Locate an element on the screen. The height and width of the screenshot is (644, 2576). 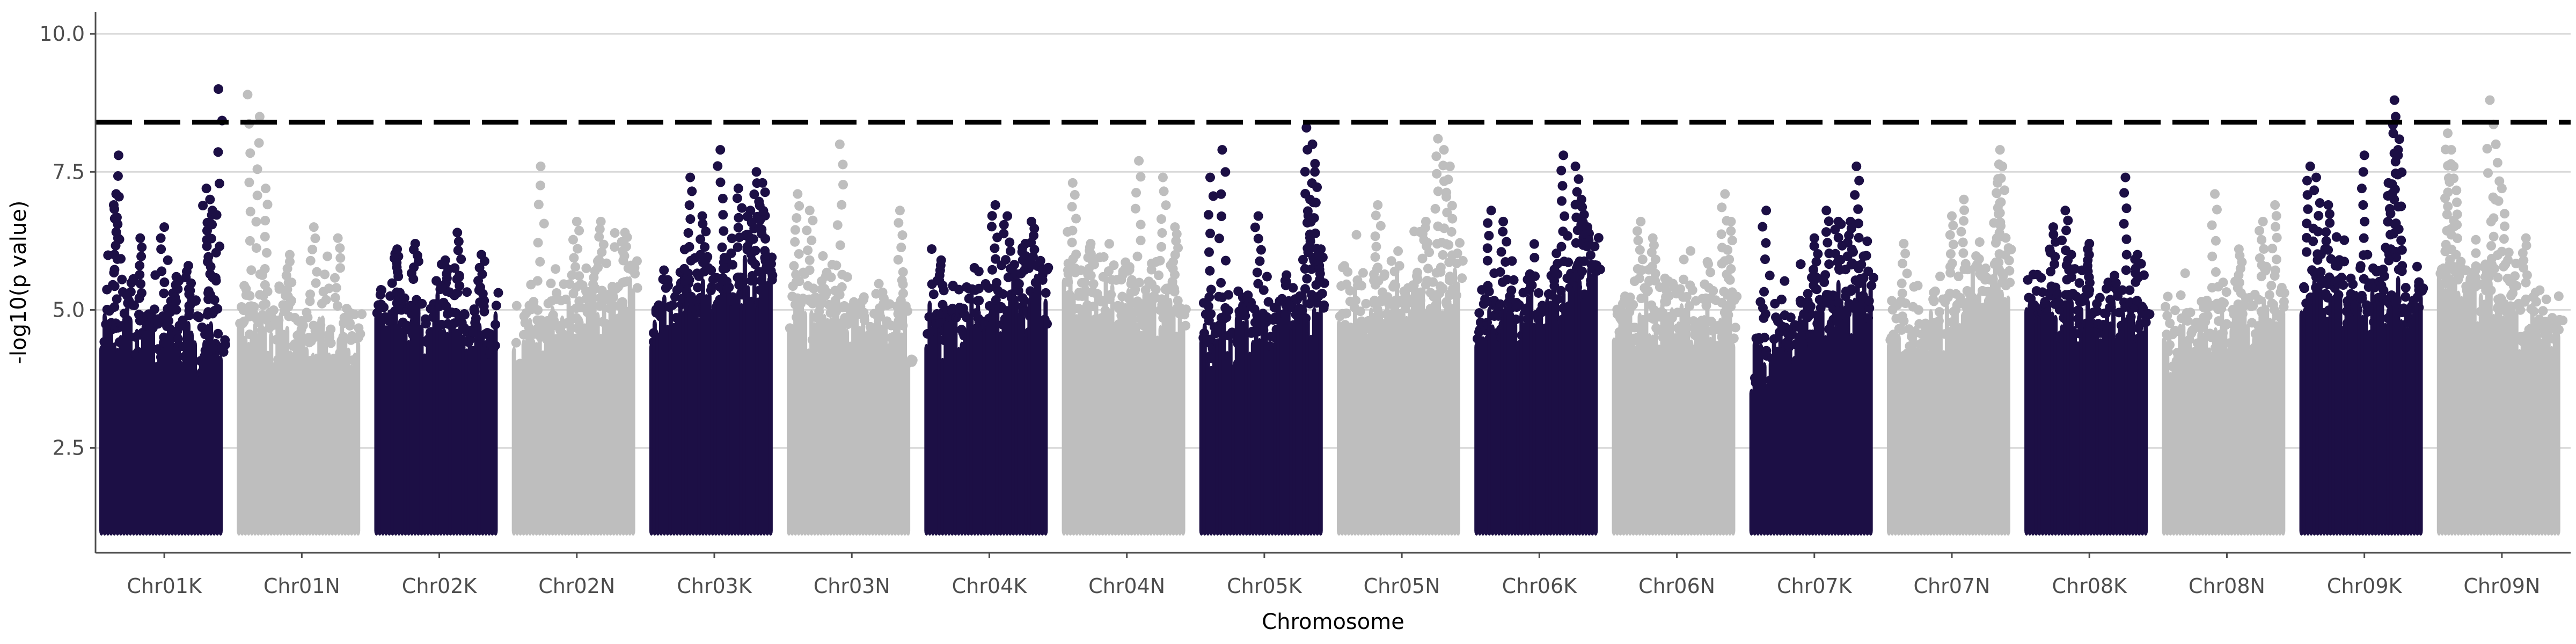
x-tick-label-chr09n: Chr09N is located at coordinates (2501, 586).